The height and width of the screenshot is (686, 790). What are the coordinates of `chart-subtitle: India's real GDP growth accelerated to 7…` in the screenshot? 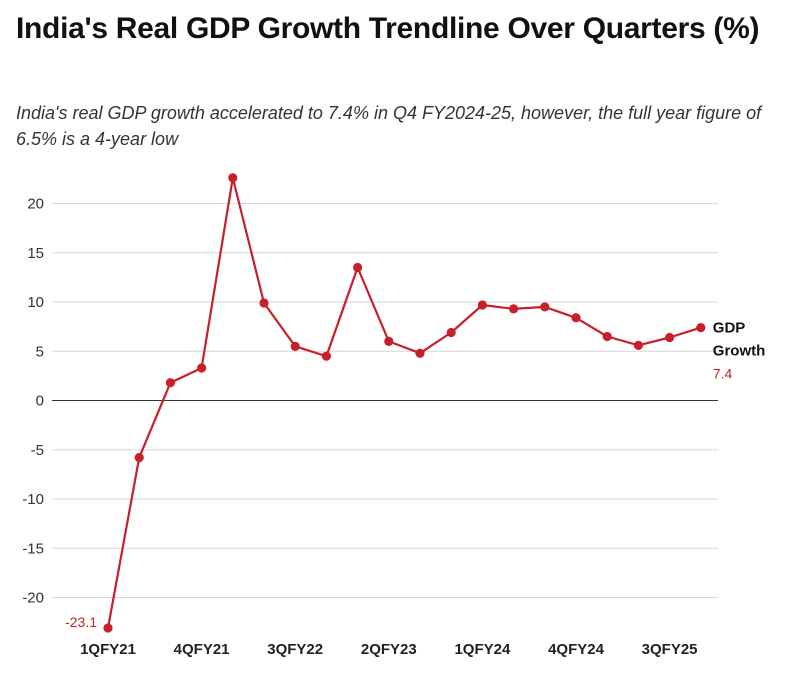 It's located at (389, 126).